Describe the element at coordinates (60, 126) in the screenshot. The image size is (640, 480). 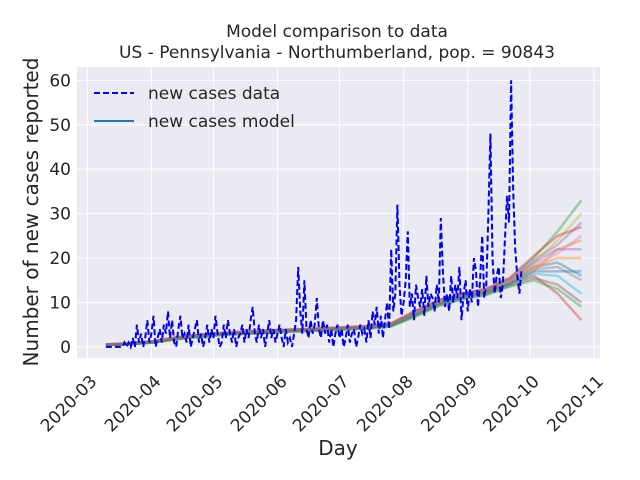
I see `y-tick-label: 50` at that location.